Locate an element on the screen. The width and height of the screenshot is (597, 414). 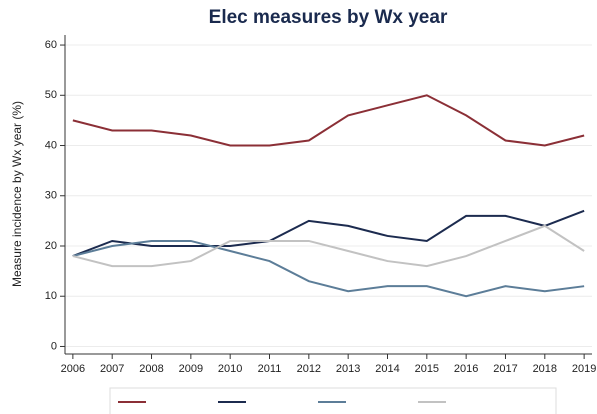
x-tick-label: 2012 is located at coordinates (309, 369).